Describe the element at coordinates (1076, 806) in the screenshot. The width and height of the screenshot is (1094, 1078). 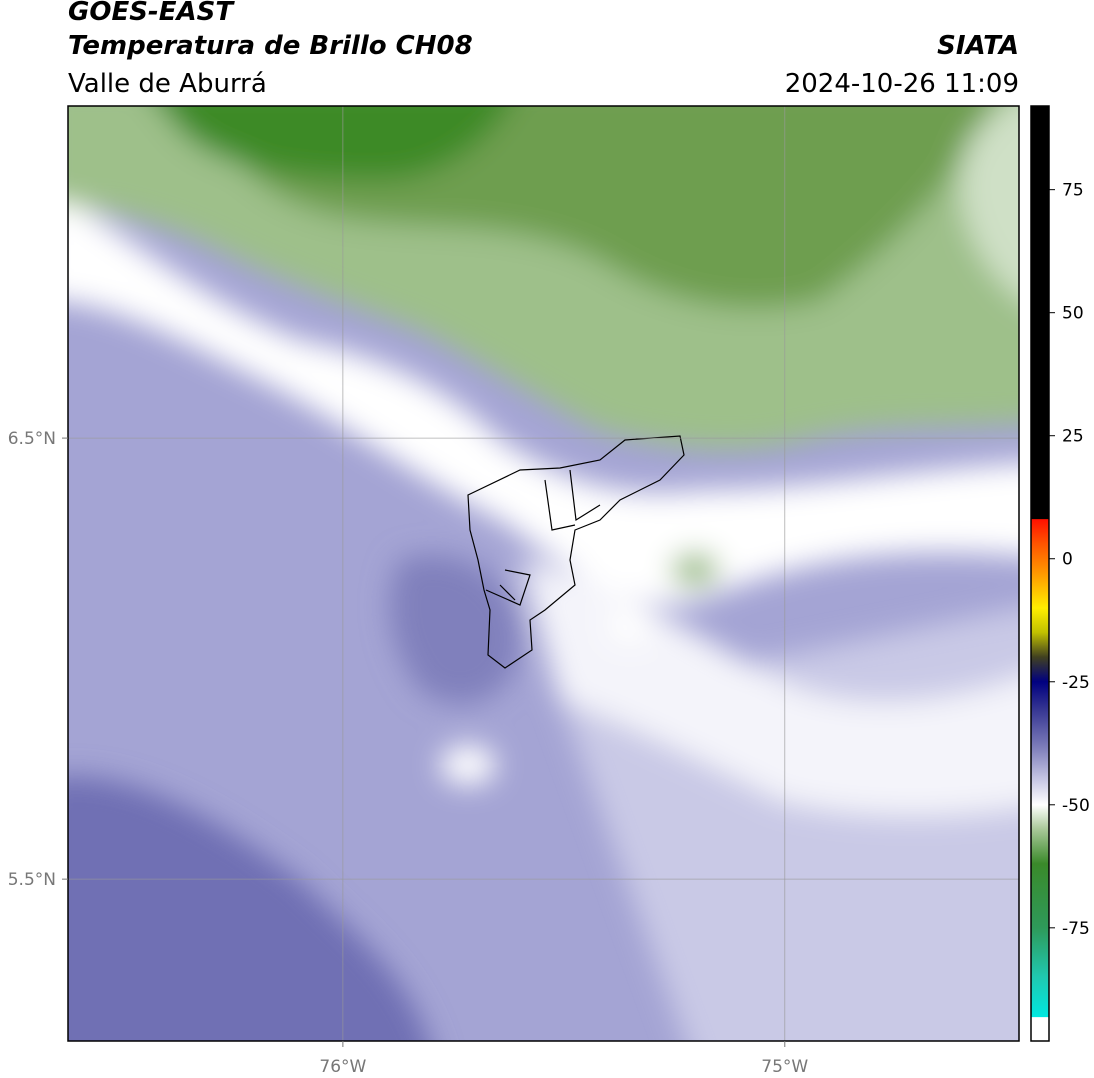
I see `colorbar-tick-label: -50` at that location.